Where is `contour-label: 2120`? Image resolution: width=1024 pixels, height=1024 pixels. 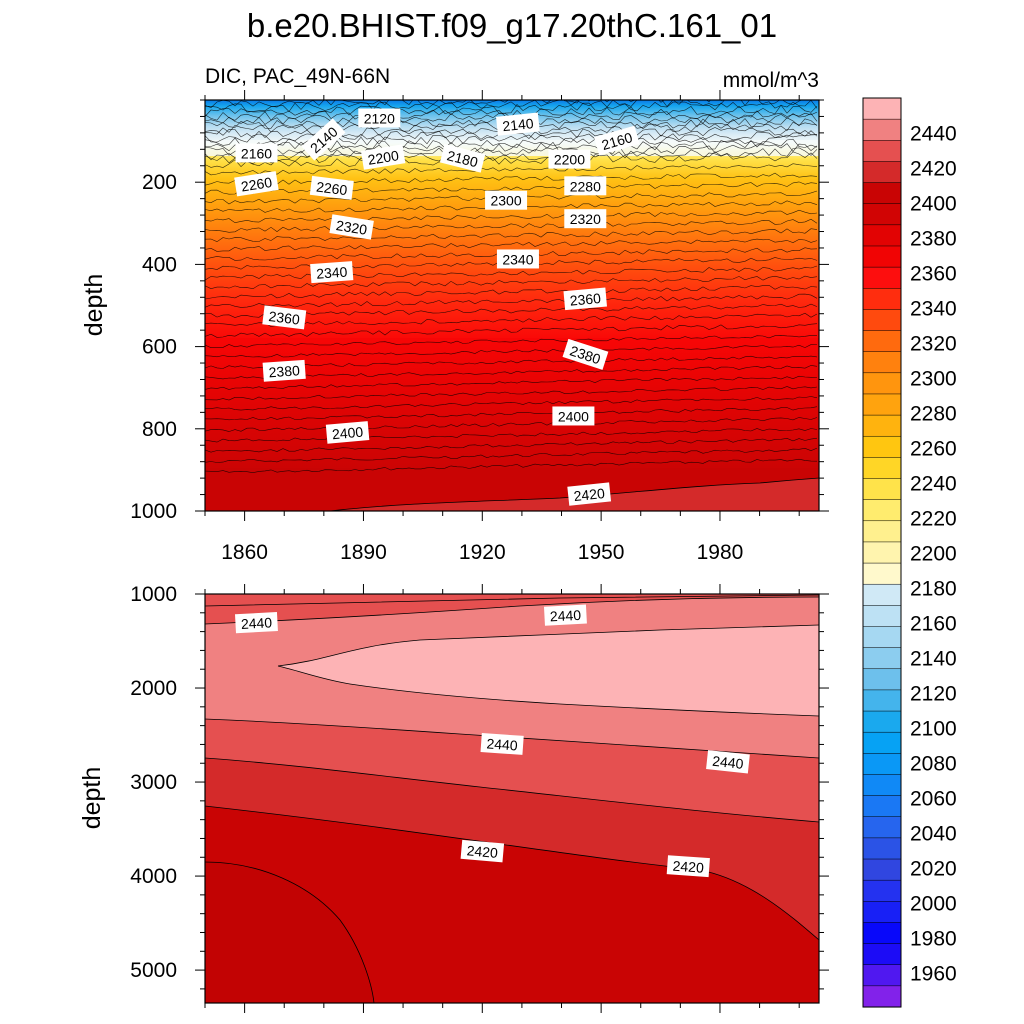
contour-label: 2120 is located at coordinates (379, 118).